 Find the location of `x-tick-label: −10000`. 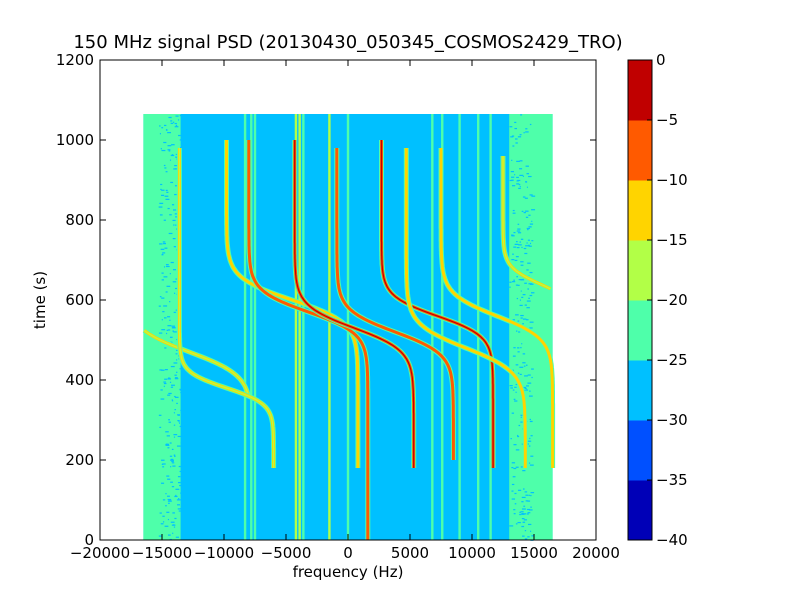

x-tick-label: −10000 is located at coordinates (224, 553).